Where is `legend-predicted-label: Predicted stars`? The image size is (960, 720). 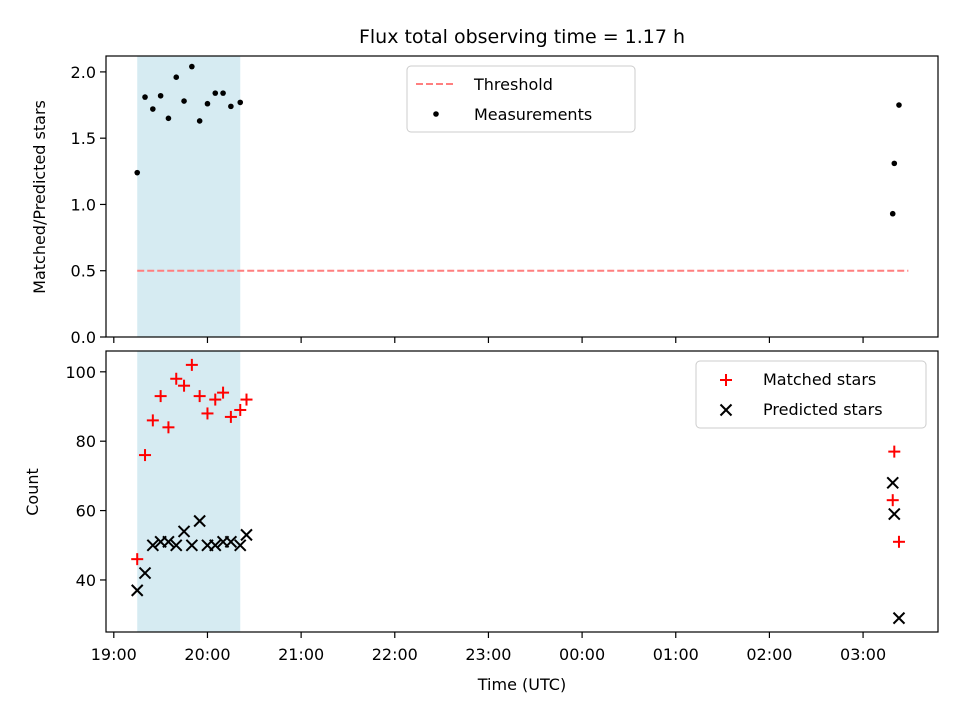
legend-predicted-label: Predicted stars is located at coordinates (823, 409).